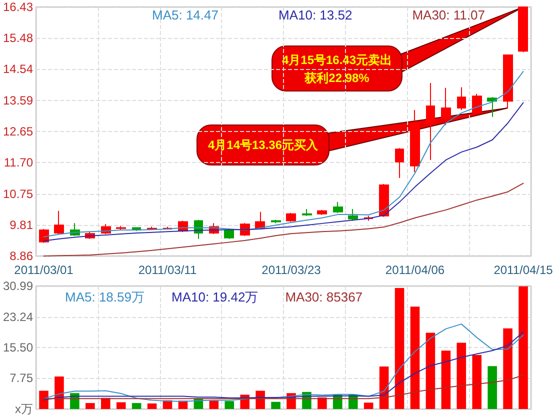 This screenshot has height=417, width=557. I want to click on text: MA30: 11.07, so click(448, 15).